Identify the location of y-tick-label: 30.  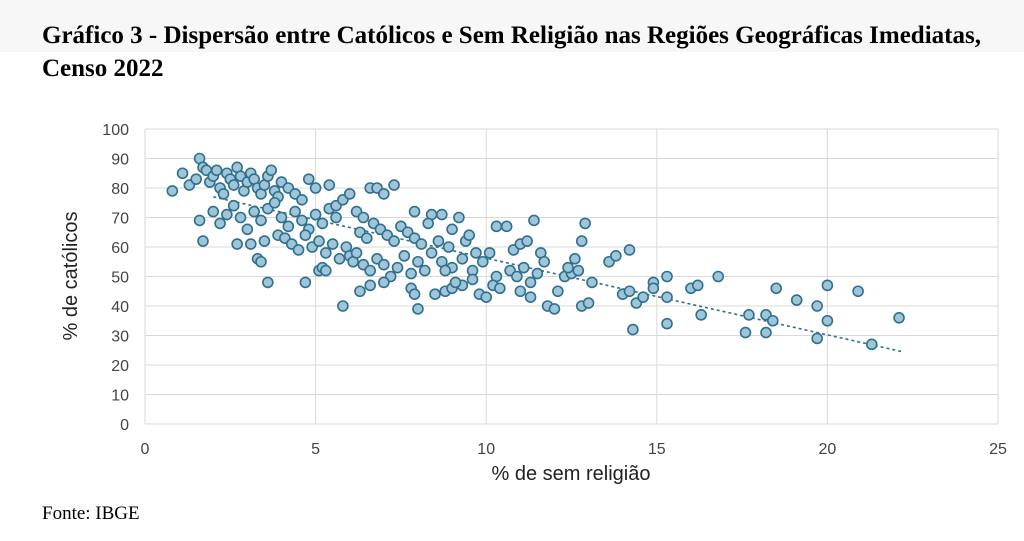
(120, 337).